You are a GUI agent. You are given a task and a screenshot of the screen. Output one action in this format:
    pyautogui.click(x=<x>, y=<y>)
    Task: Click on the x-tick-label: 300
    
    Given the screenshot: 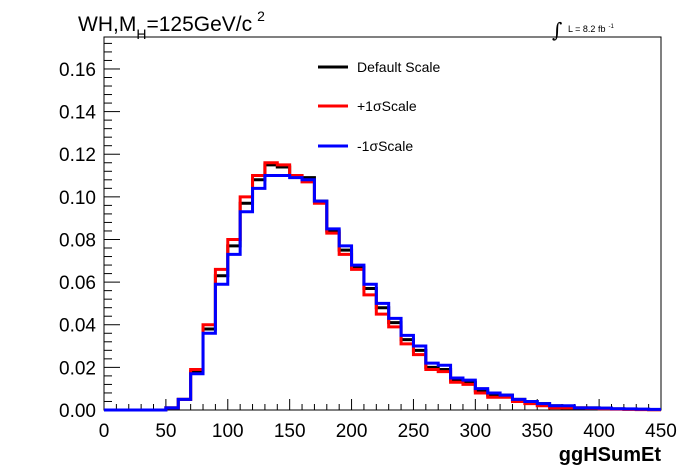 What is the action you would take?
    pyautogui.click(x=475, y=431)
    